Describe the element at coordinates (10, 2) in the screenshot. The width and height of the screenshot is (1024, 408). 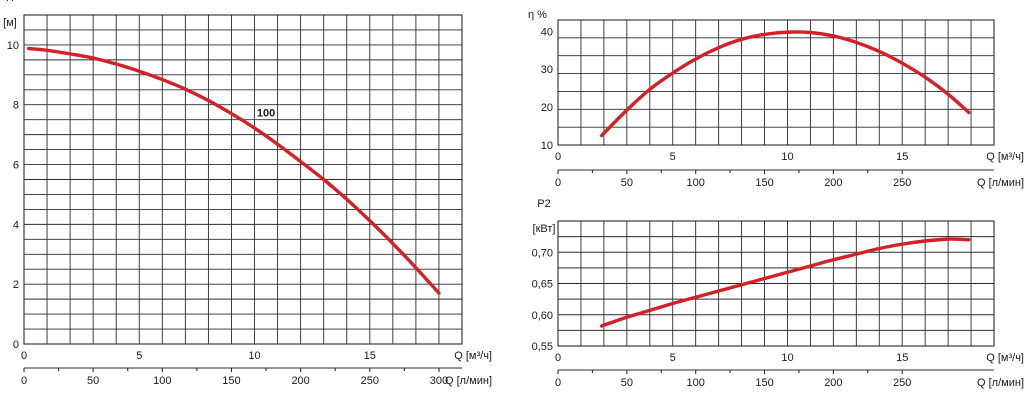
I see `y-axis-label: H` at that location.